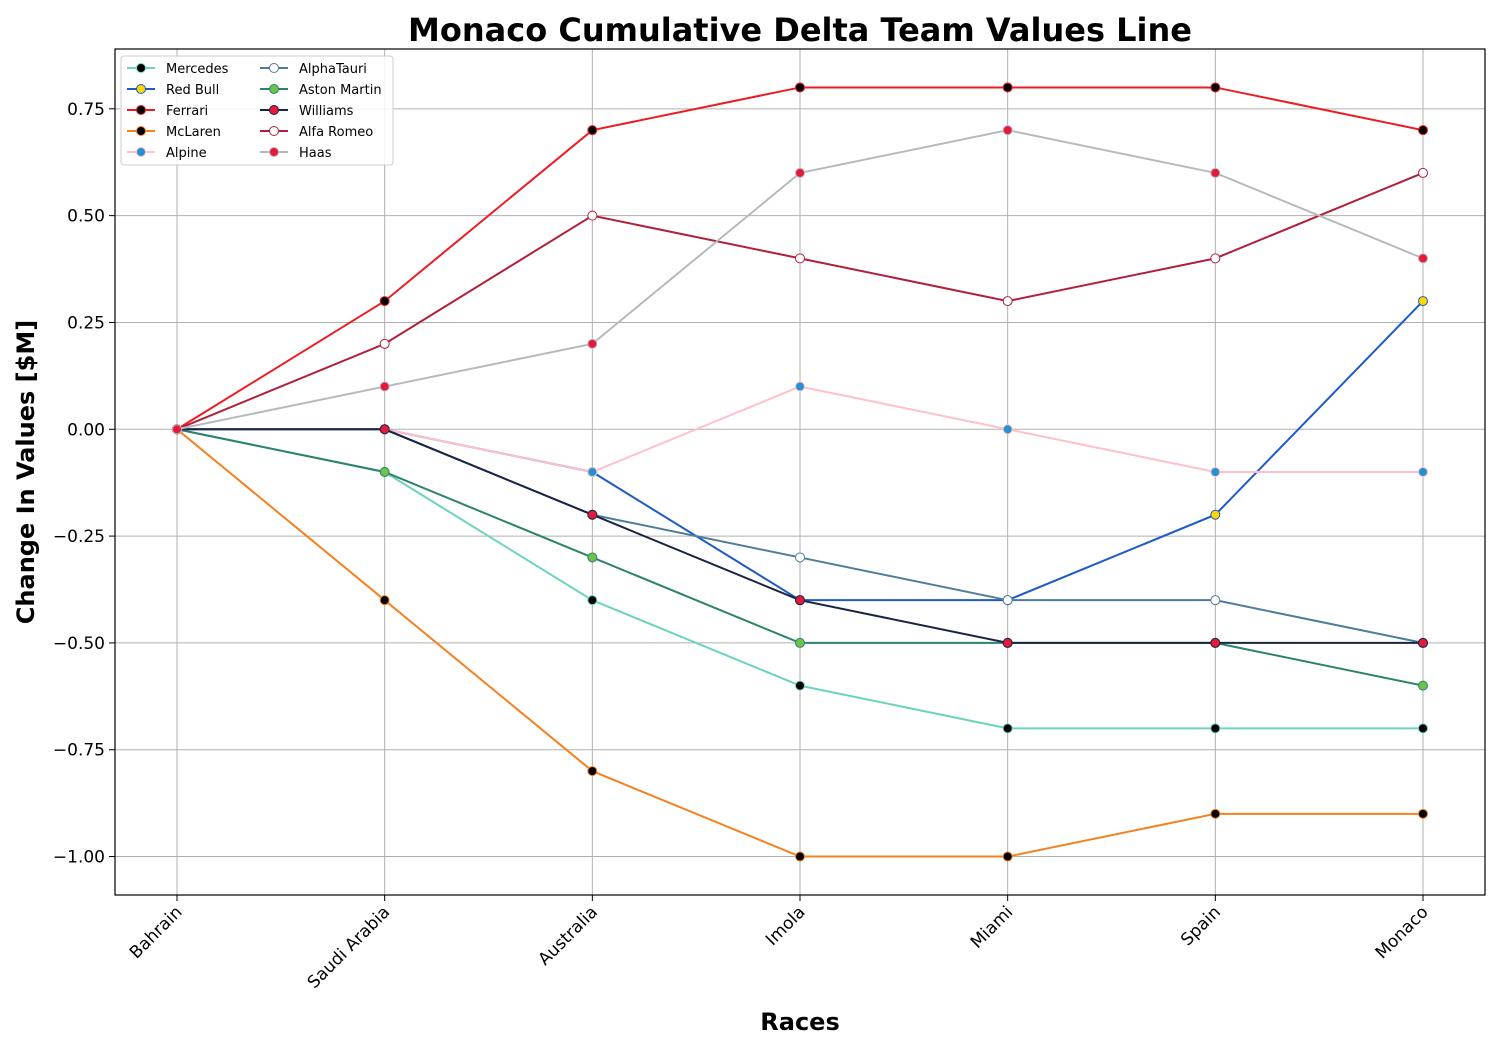 This screenshot has width=1500, height=1050. Describe the element at coordinates (340, 90) in the screenshot. I see `legend-label: Aston Martin` at that location.